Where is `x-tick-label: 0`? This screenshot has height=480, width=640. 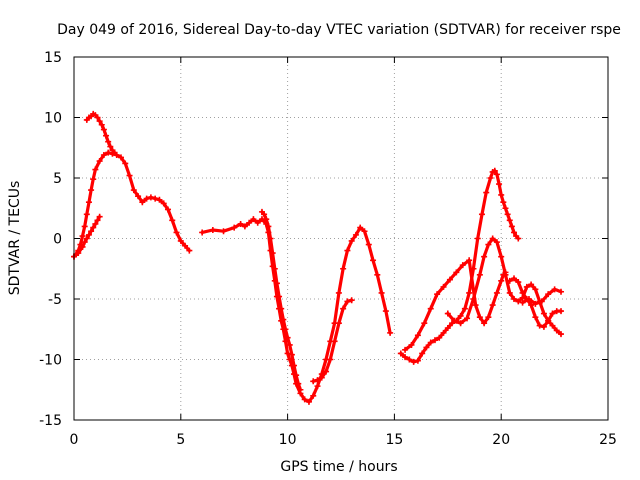
x-tick-label: 0 is located at coordinates (74, 440).